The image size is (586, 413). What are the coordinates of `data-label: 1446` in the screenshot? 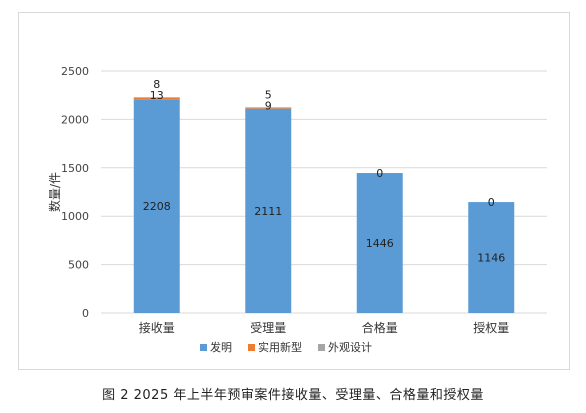 It's located at (380, 243).